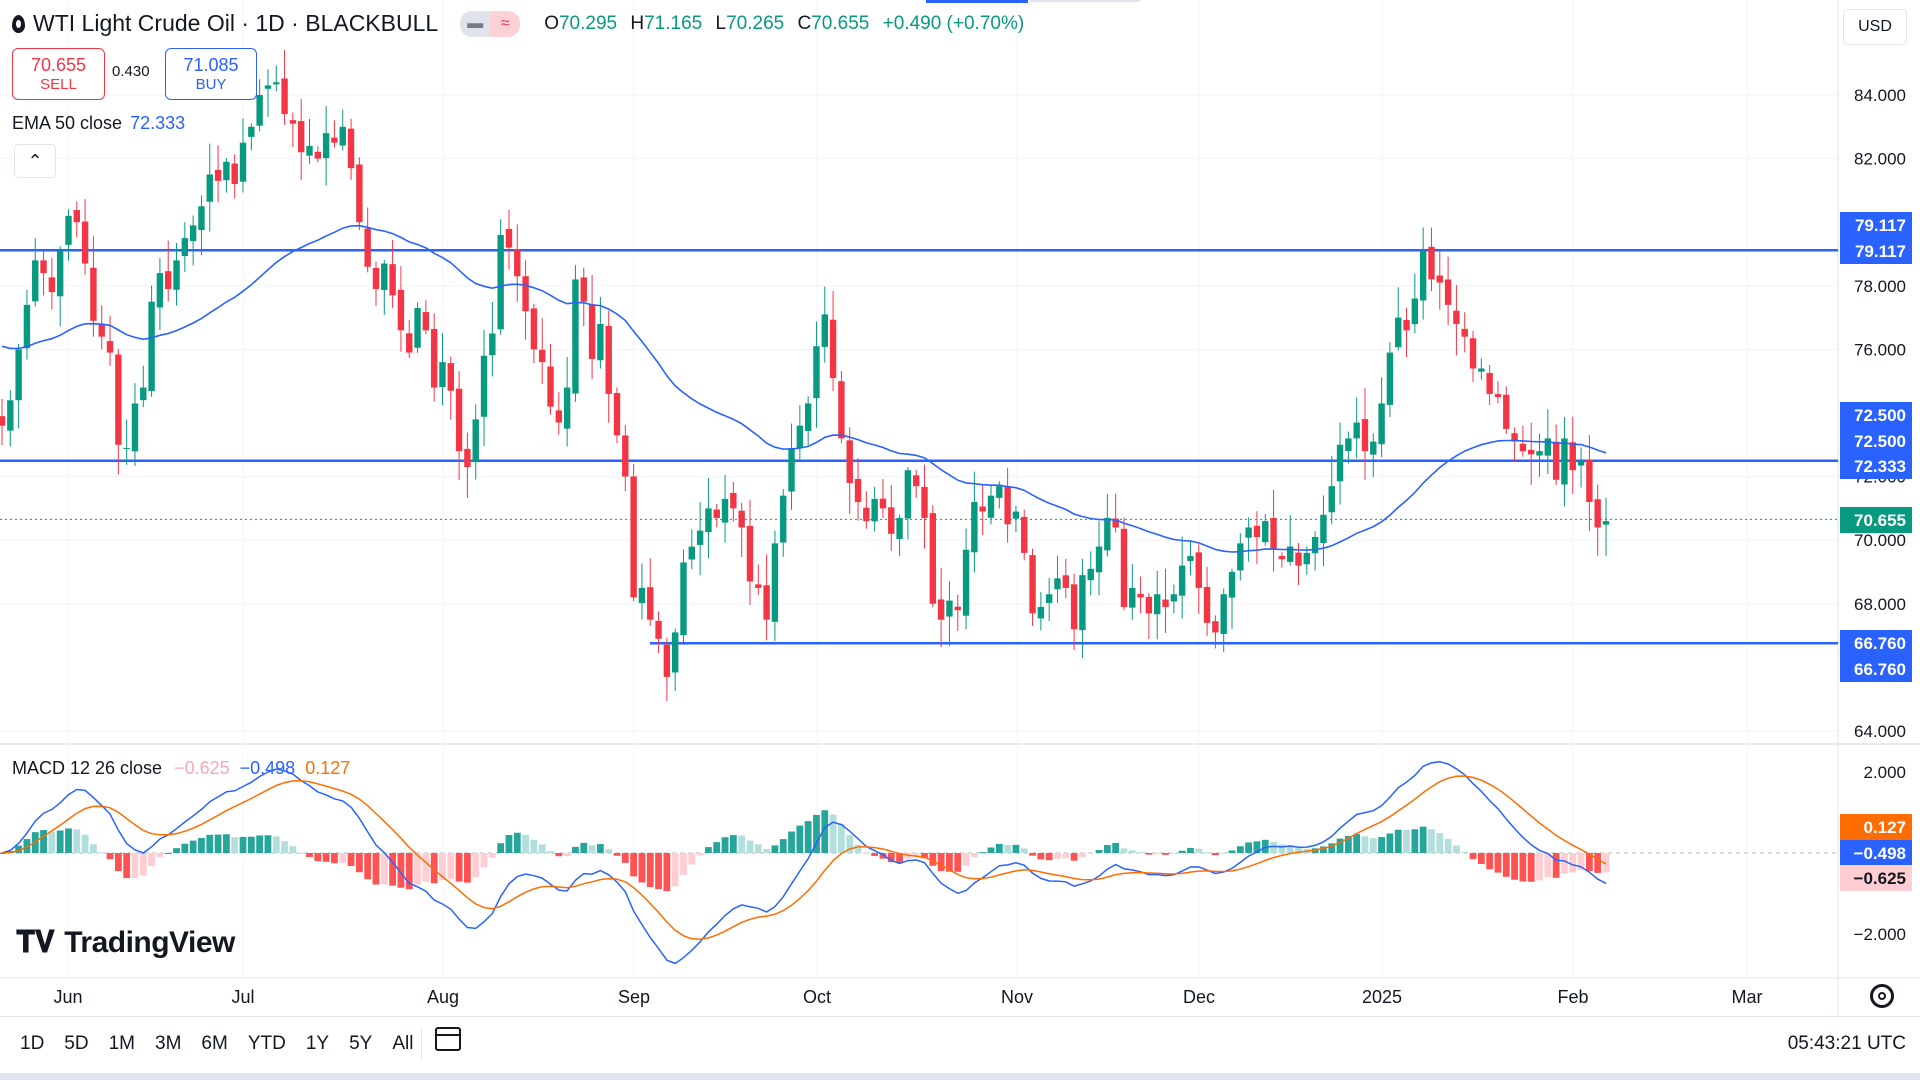 This screenshot has height=1080, width=1920. I want to click on range-3m: 3M, so click(168, 1043).